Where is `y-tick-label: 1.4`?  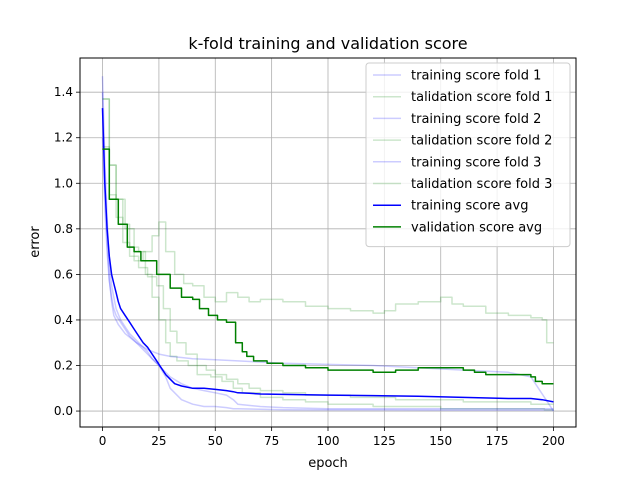
y-tick-label: 1.4 is located at coordinates (63, 92).